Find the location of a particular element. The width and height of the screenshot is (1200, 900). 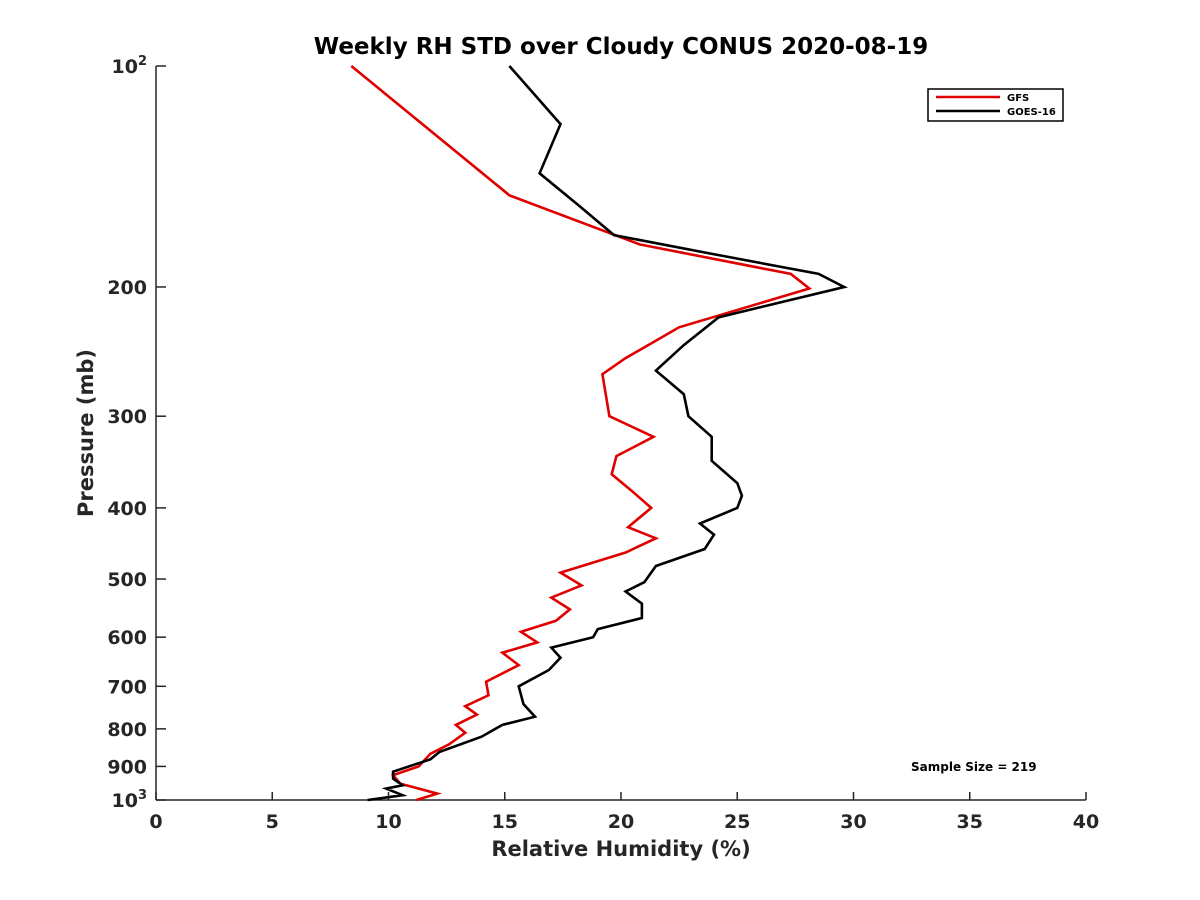

legend: GFS GOES-16 is located at coordinates (995, 105).